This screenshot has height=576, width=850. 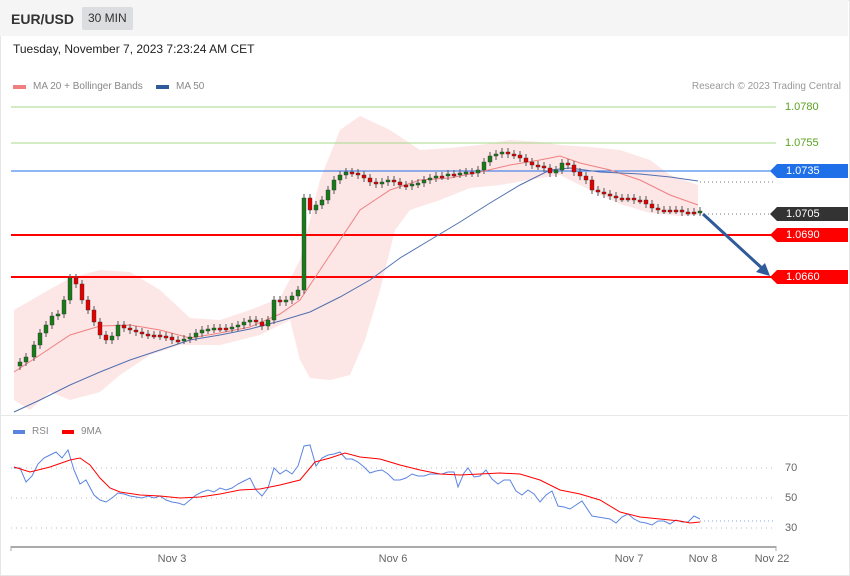 I want to click on legend-rsi-label: RSI, so click(x=40, y=431).